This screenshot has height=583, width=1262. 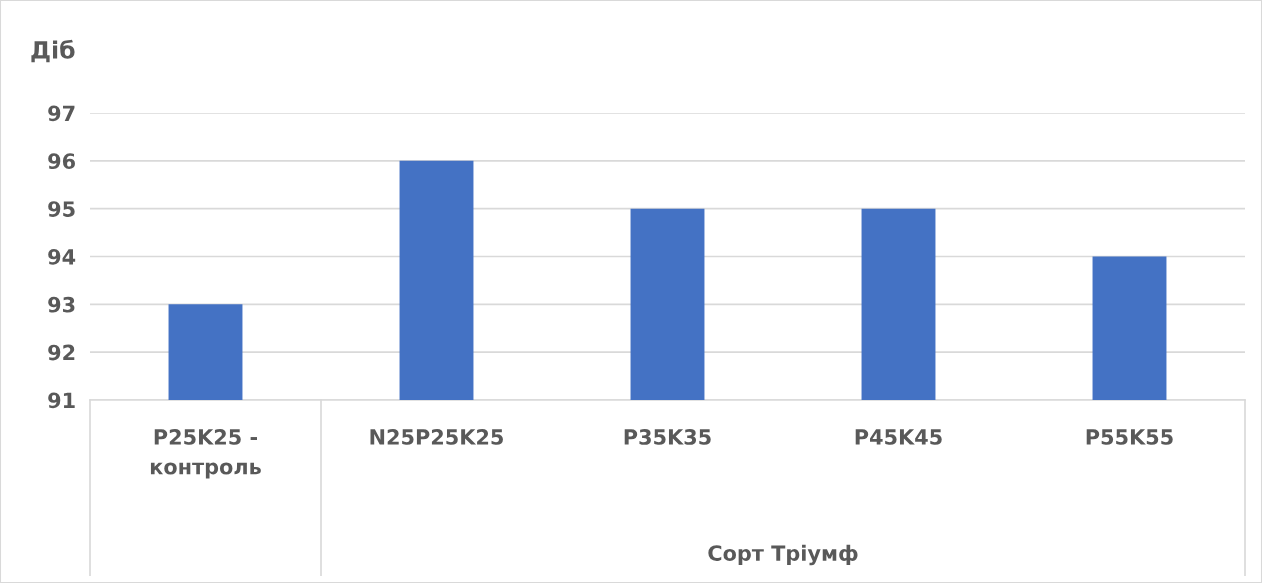 What do you see at coordinates (898, 437) in the screenshot?
I see `x-tick-label: P45K45` at bounding box center [898, 437].